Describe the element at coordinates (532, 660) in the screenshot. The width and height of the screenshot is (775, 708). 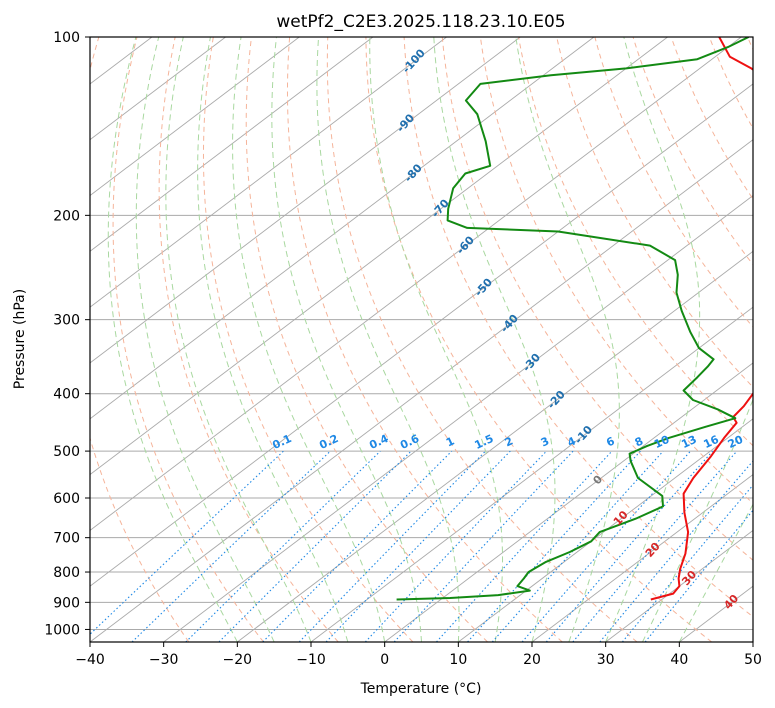
I see `x-tick-label: 20` at that location.